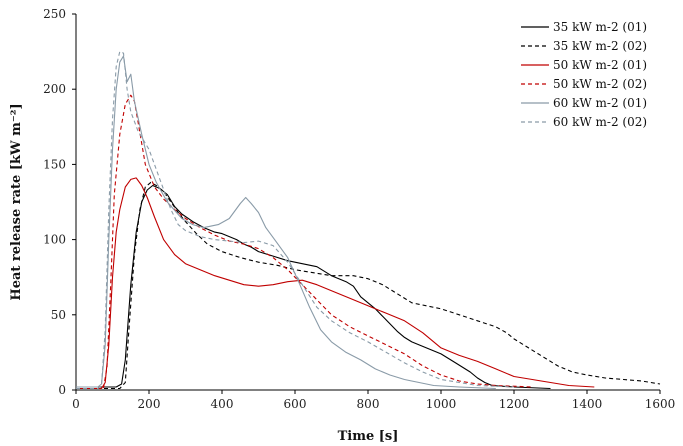  Describe the element at coordinates (514, 404) in the screenshot. I see `x-tick-label: 1200` at that location.